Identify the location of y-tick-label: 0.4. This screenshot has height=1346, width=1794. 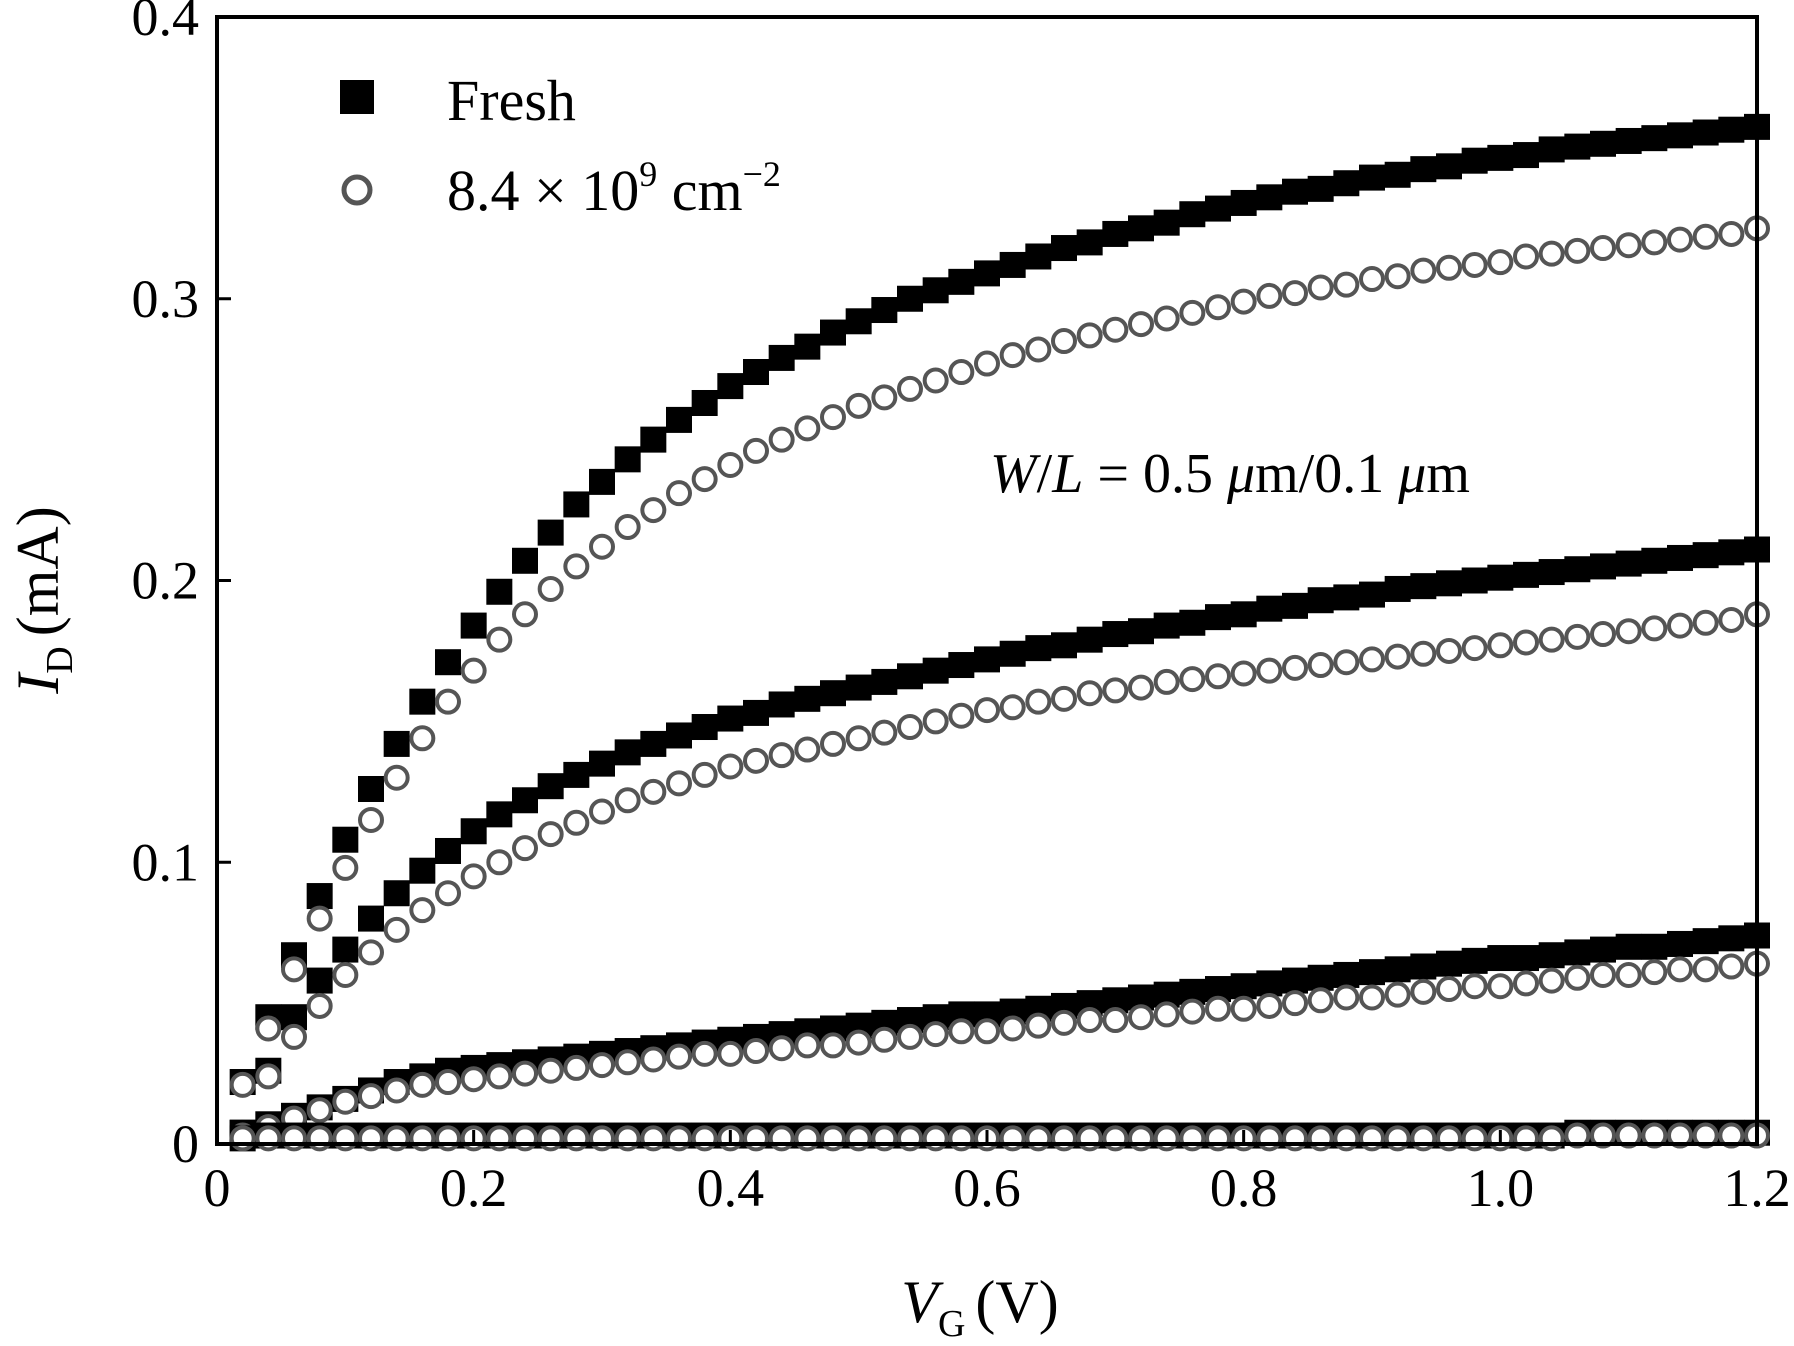
(166, 23).